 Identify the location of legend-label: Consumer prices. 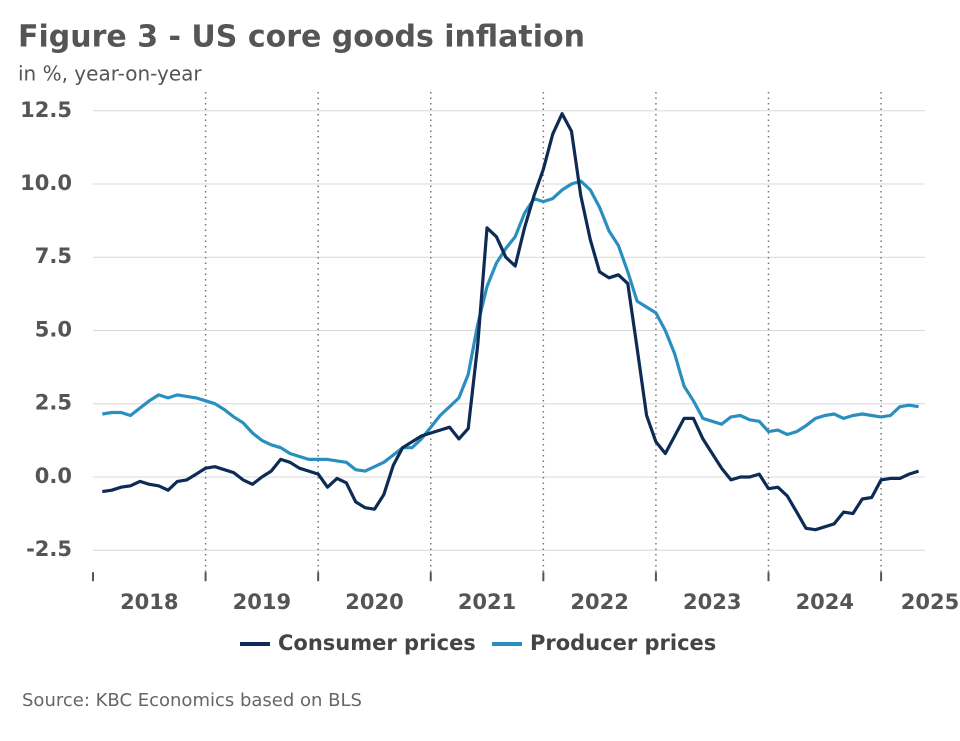
(377, 643).